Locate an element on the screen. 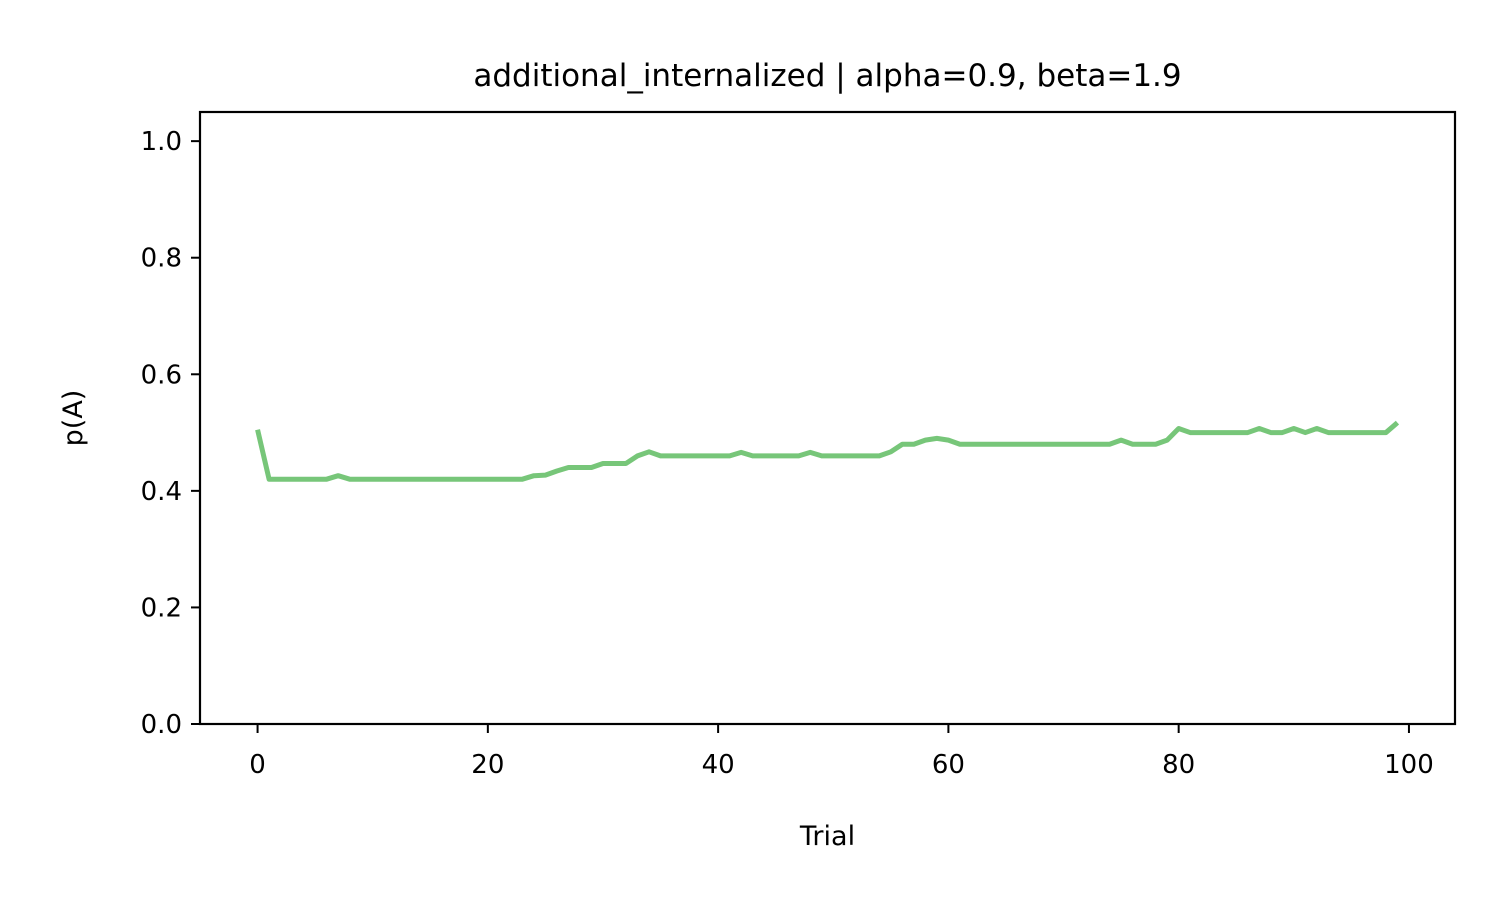 The height and width of the screenshot is (900, 1500). y-tick-label: 0.8 is located at coordinates (161, 259).